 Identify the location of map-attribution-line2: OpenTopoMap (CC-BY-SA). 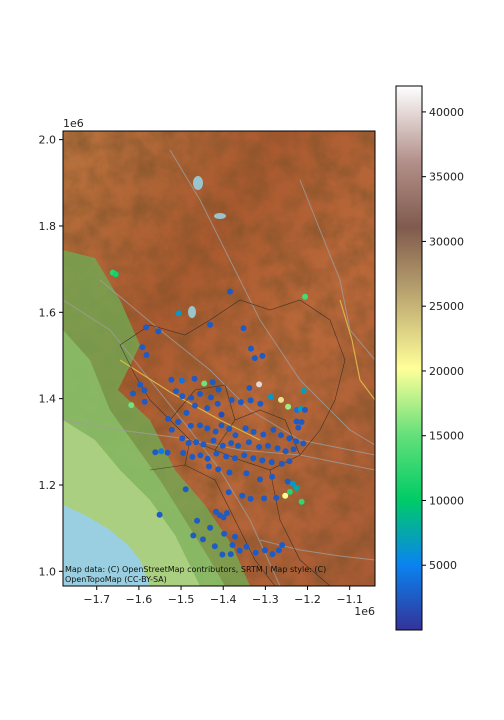
(116, 579).